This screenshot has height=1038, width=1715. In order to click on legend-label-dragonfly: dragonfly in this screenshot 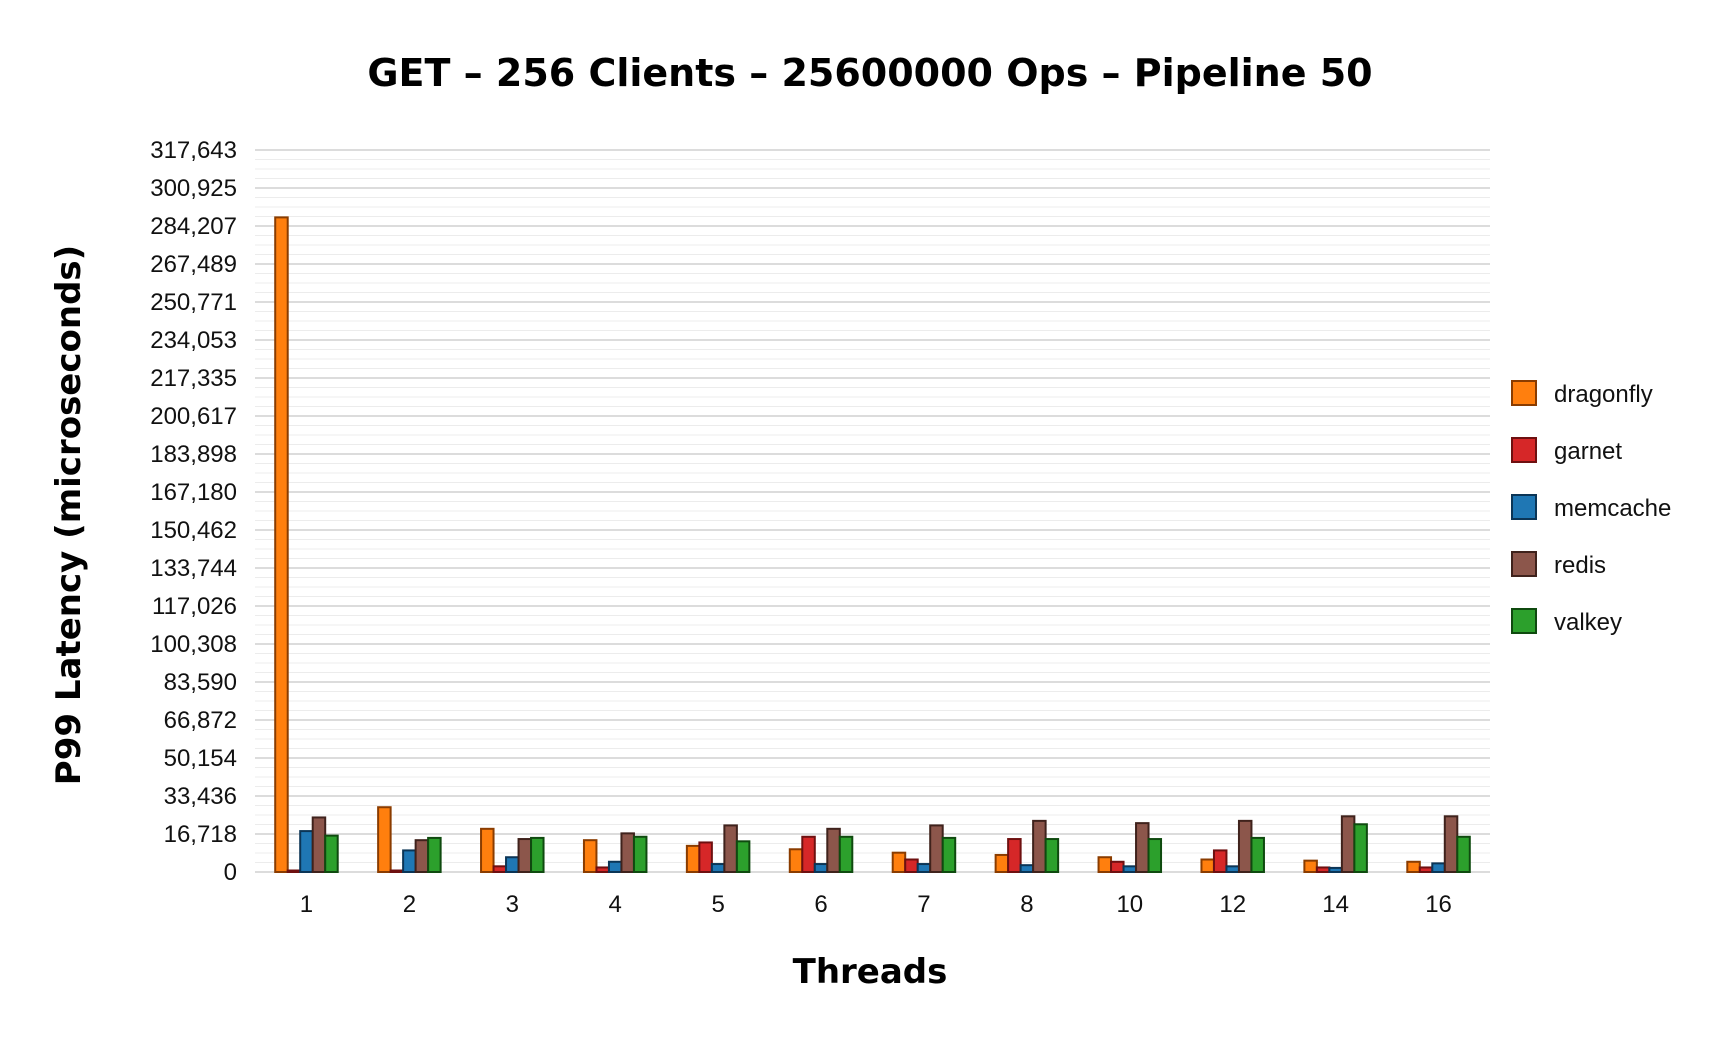, I will do `click(1603, 394)`.